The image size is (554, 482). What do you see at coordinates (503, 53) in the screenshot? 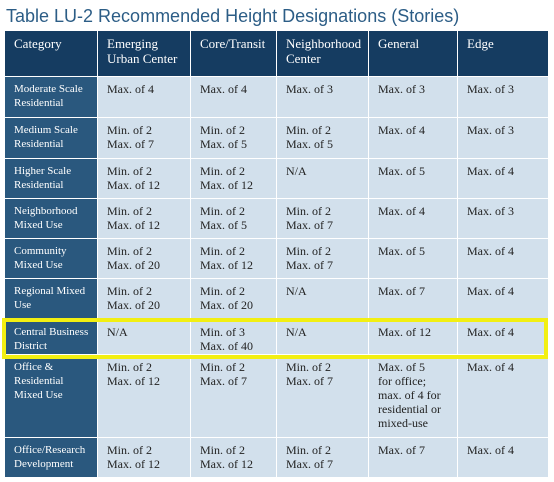
I see `col-header-edge: Edge` at bounding box center [503, 53].